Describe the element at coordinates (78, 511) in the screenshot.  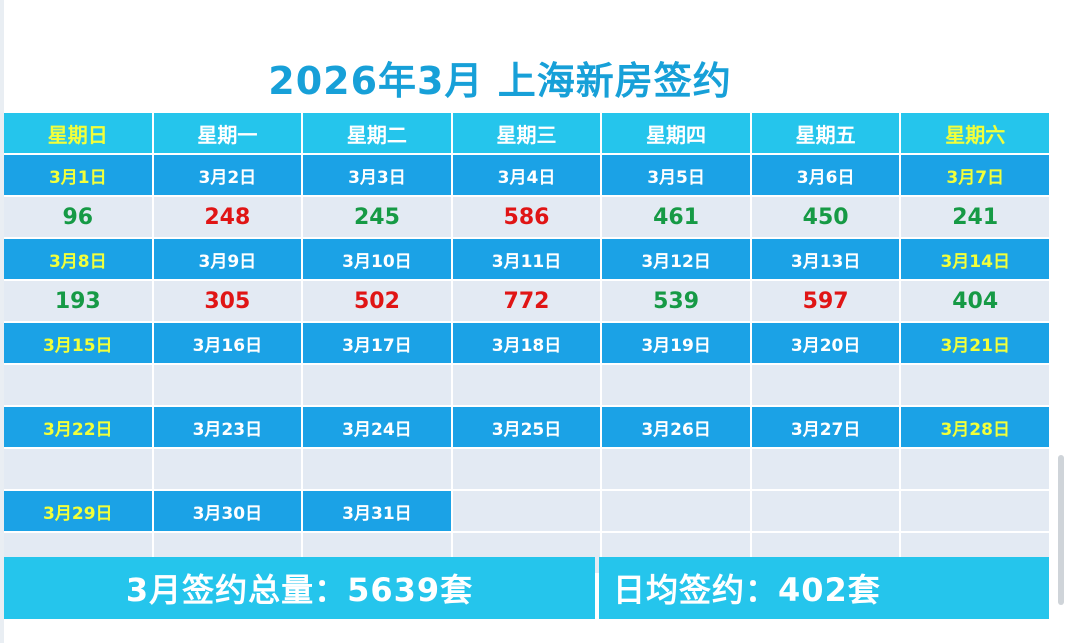
I see `date-cell: 3月29日` at that location.